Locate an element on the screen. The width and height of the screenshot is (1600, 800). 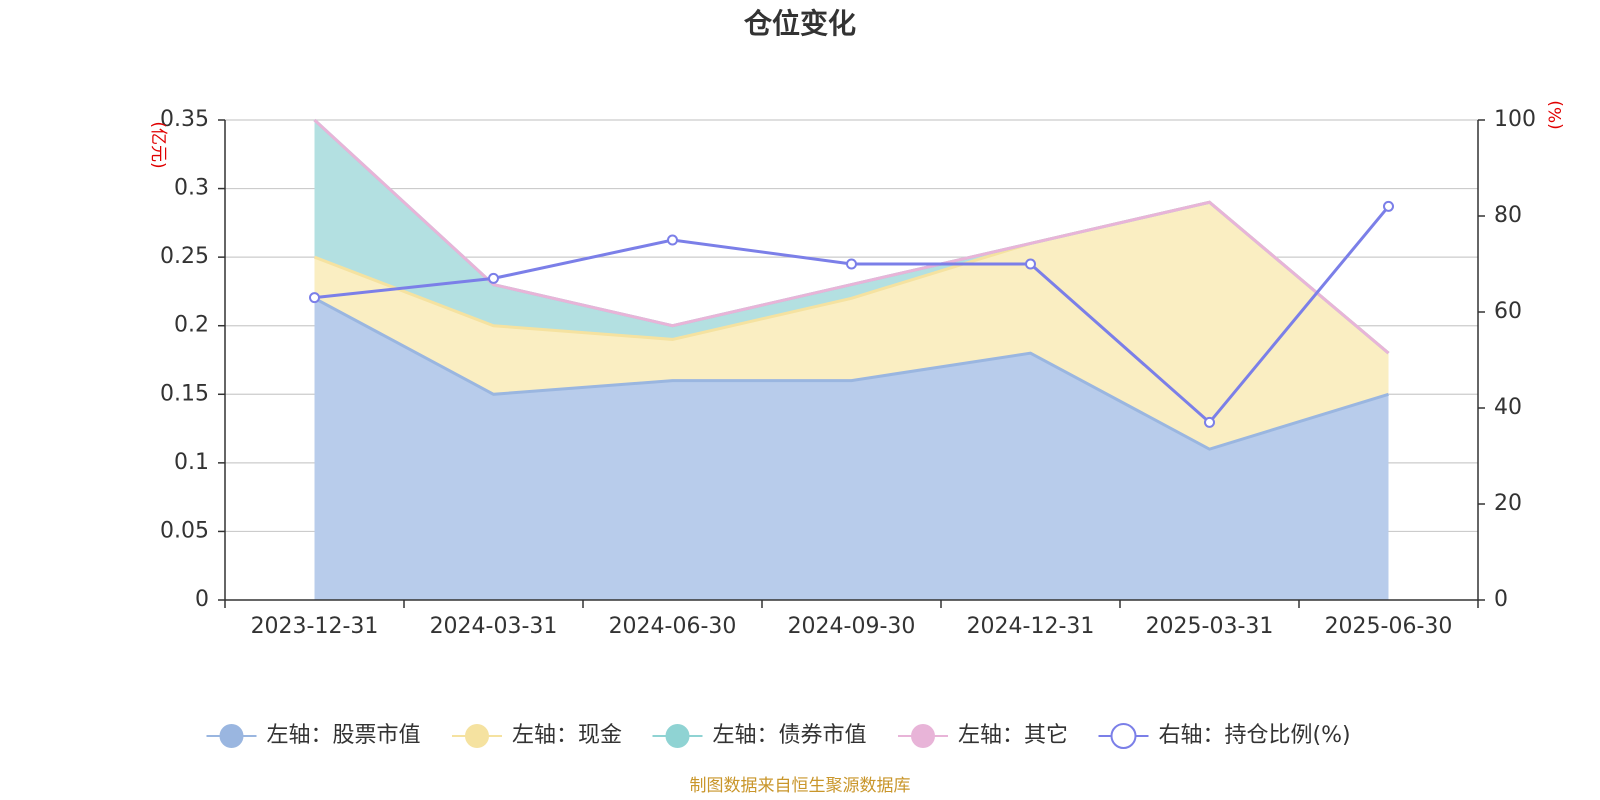
x-tick-label: 2025-06-30 is located at coordinates (1389, 626).